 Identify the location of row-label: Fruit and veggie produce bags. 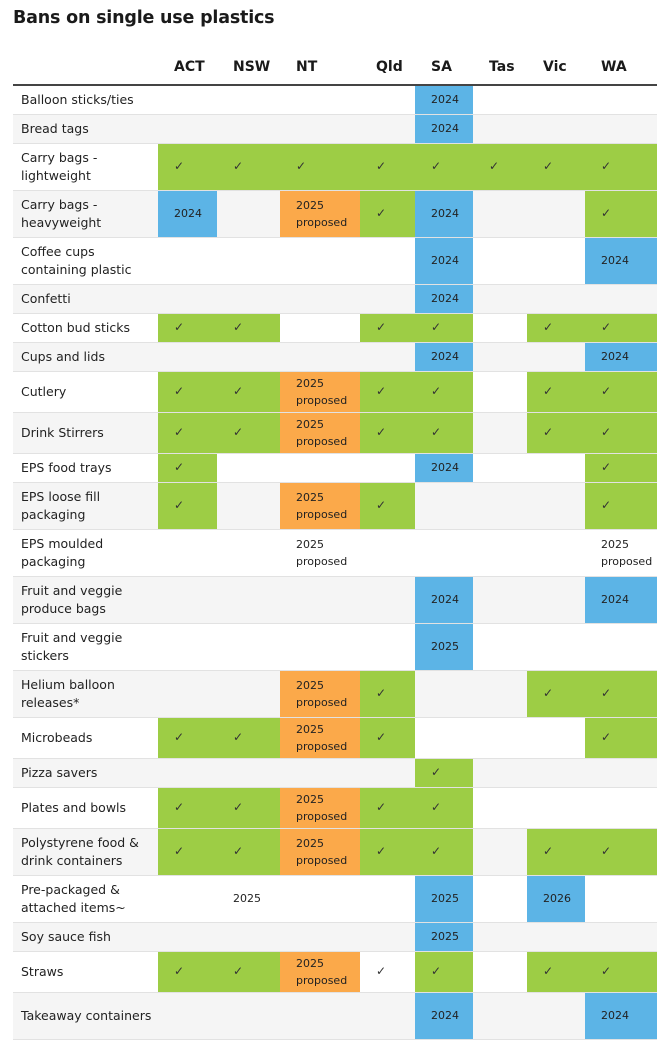
(85, 600).